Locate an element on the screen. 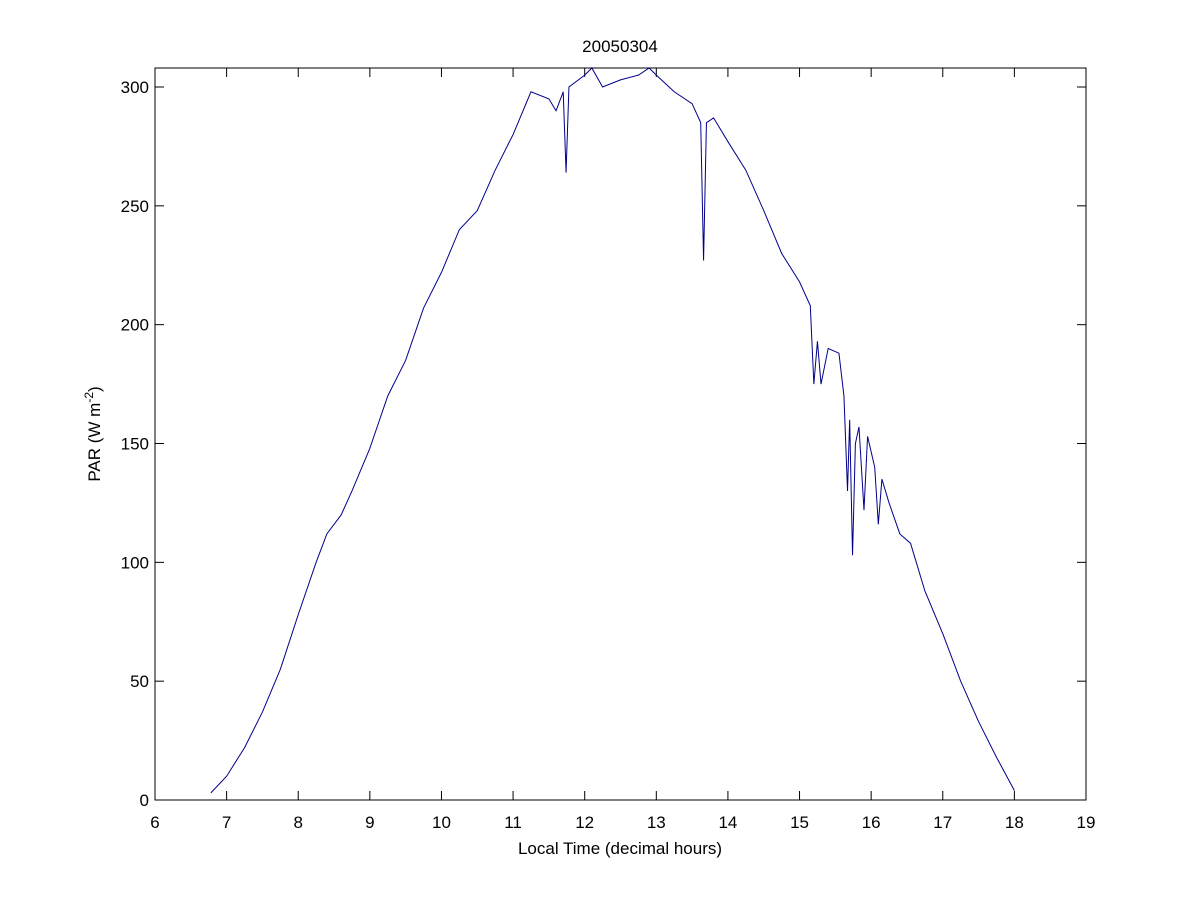 The image size is (1200, 900). y-tick-label: 250 is located at coordinates (135, 206).